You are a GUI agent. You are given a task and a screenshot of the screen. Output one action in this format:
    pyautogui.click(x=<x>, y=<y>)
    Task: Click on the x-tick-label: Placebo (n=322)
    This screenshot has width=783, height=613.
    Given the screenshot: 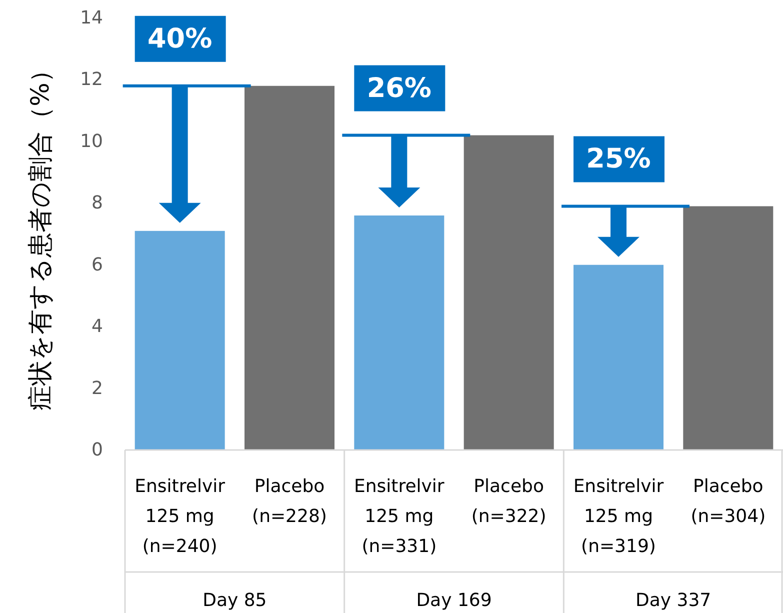 What is the action you would take?
    pyautogui.click(x=508, y=501)
    